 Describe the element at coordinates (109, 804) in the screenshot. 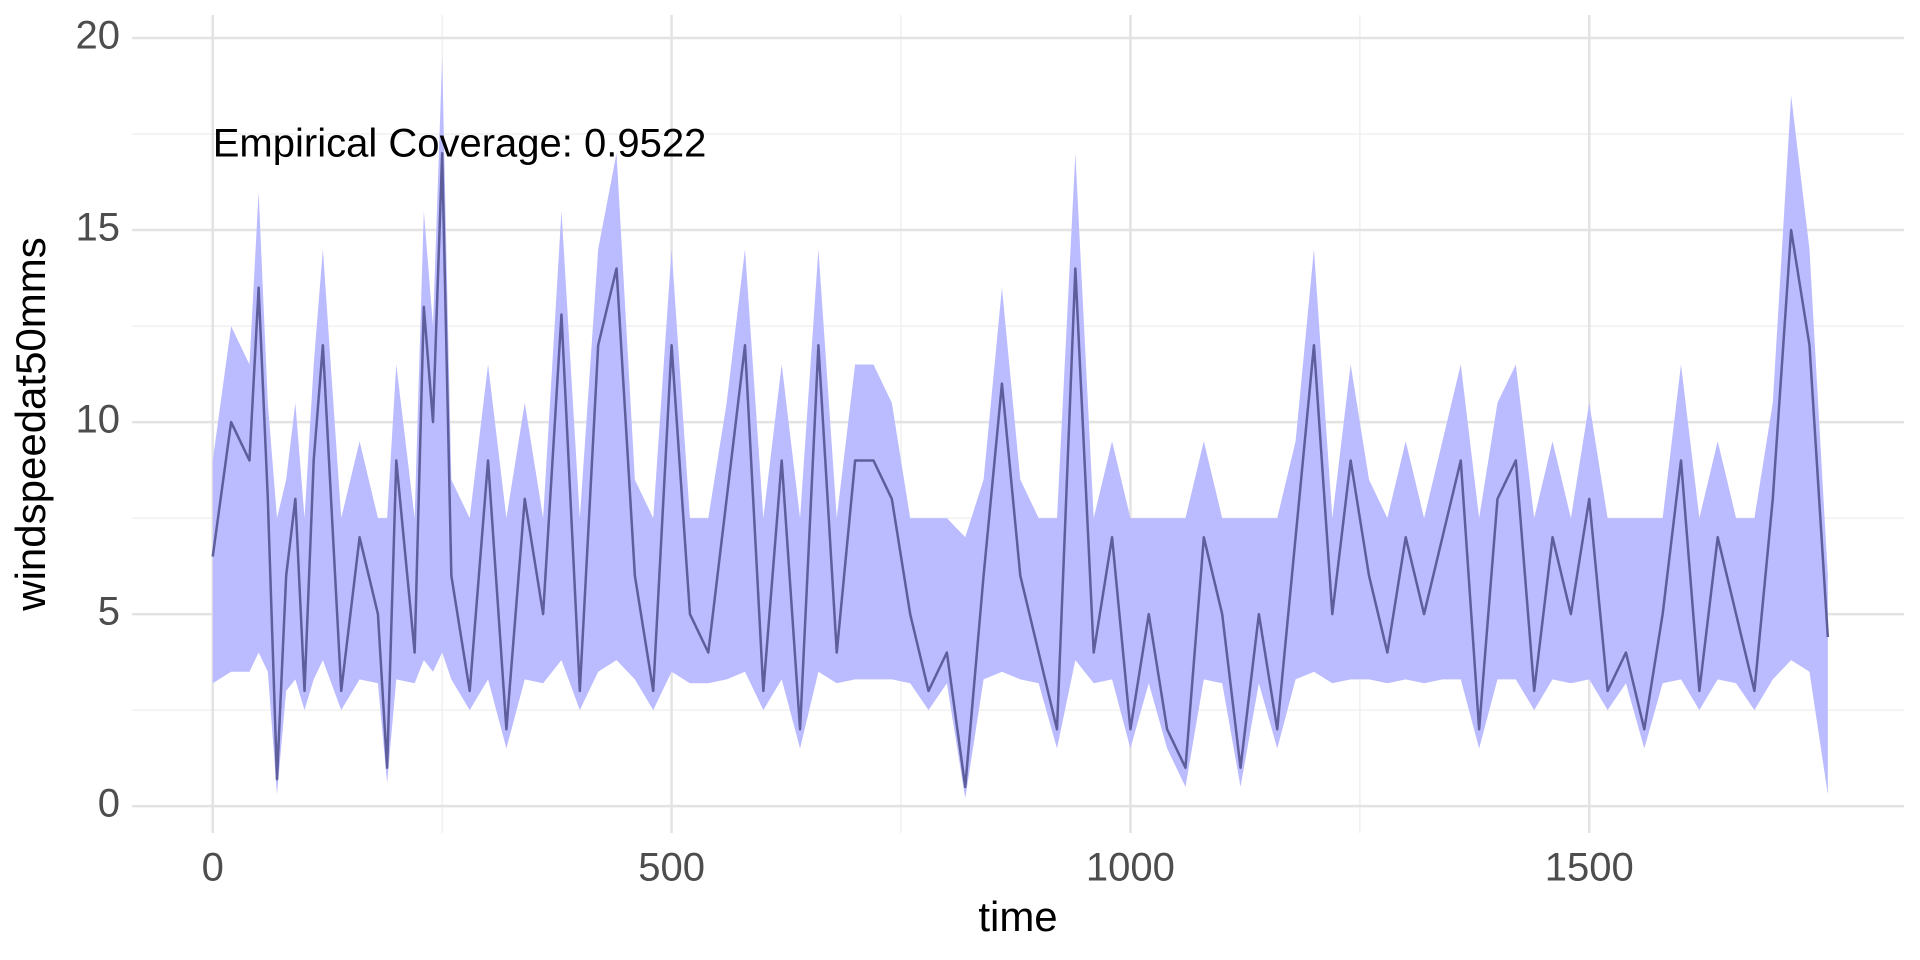

I see `y-tick-label: 0` at that location.